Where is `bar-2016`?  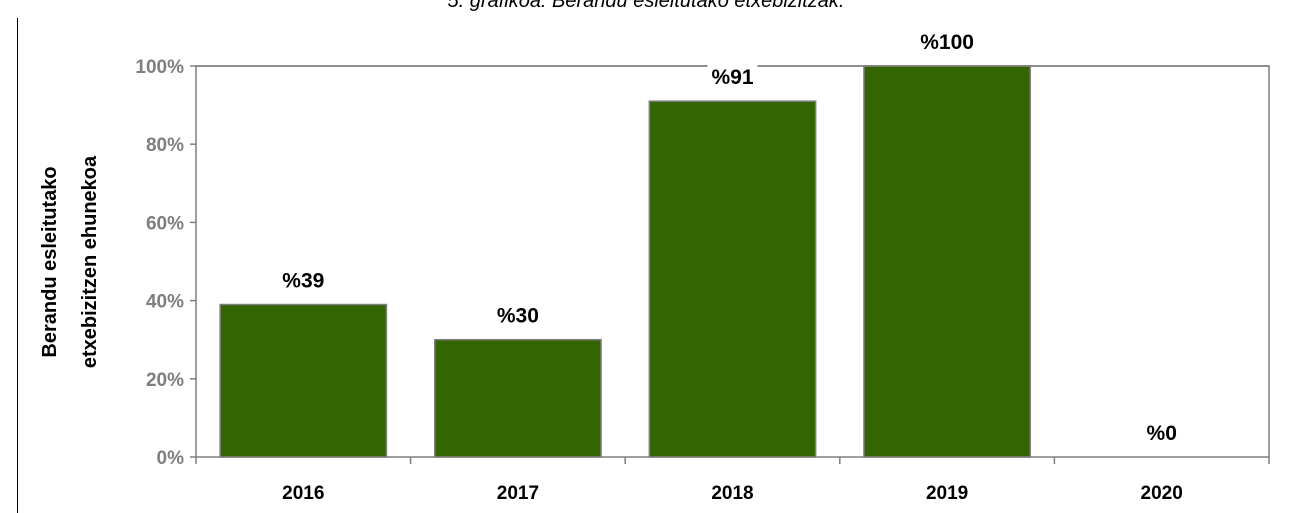
bar-2016 is located at coordinates (303, 380).